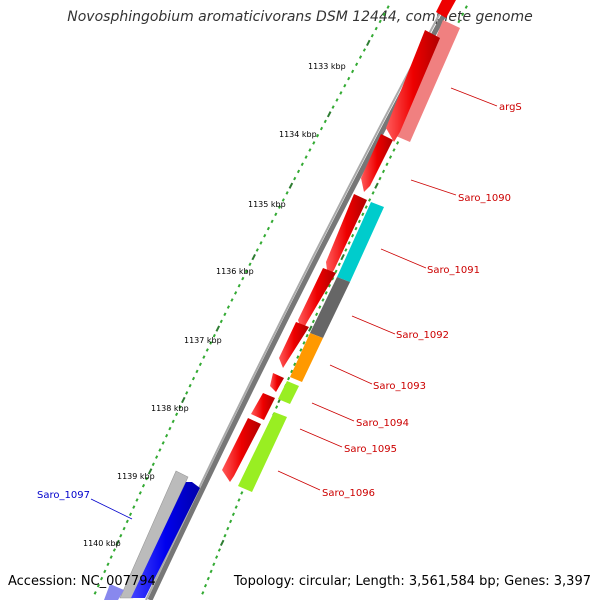  I want to click on gene-label-saro-1090: Saro_1090, so click(484, 198).